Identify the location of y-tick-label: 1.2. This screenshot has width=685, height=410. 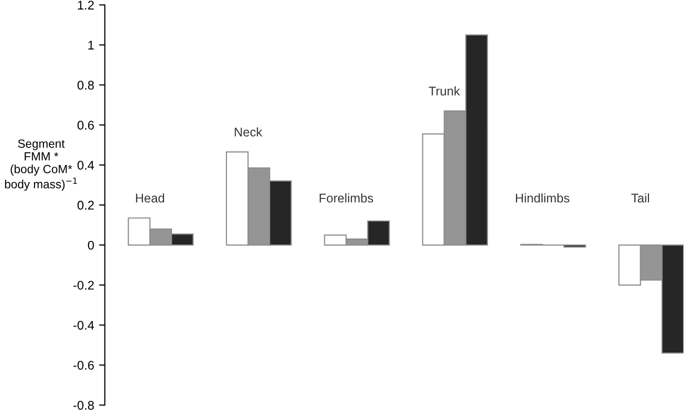
(86, 5).